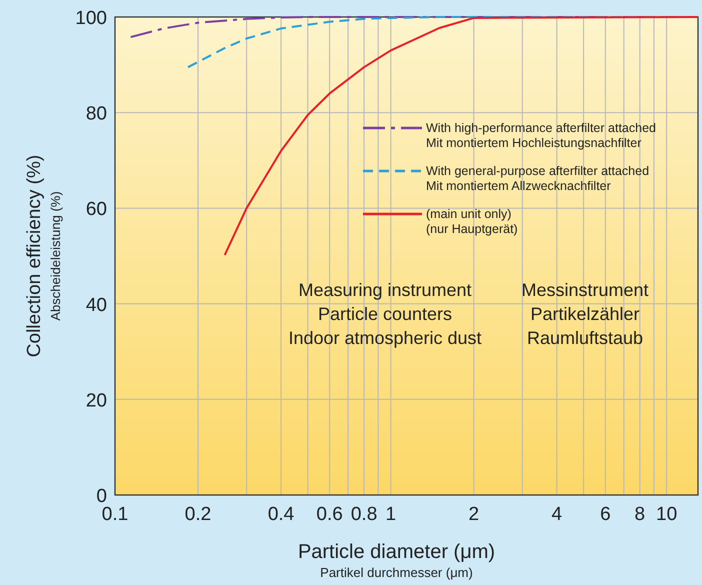  Describe the element at coordinates (101, 496) in the screenshot. I see `y-tick-label: 0` at that location.